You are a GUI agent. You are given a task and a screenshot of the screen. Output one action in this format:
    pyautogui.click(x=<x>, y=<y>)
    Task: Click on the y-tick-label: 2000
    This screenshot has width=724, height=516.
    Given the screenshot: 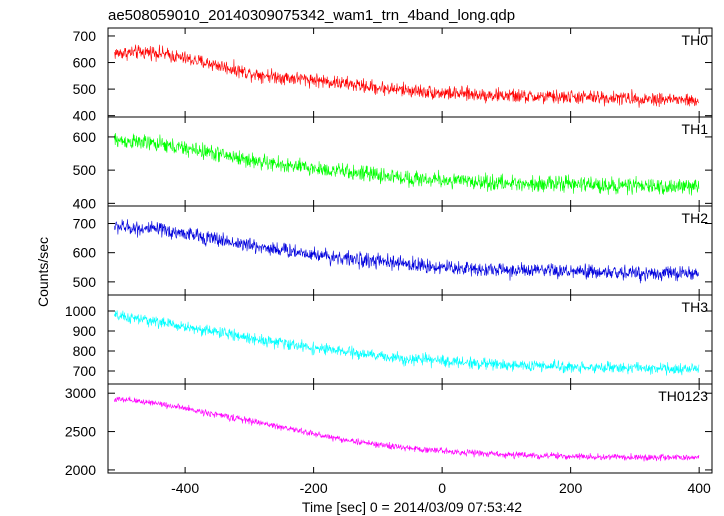 What is the action you would take?
    pyautogui.click(x=80, y=470)
    